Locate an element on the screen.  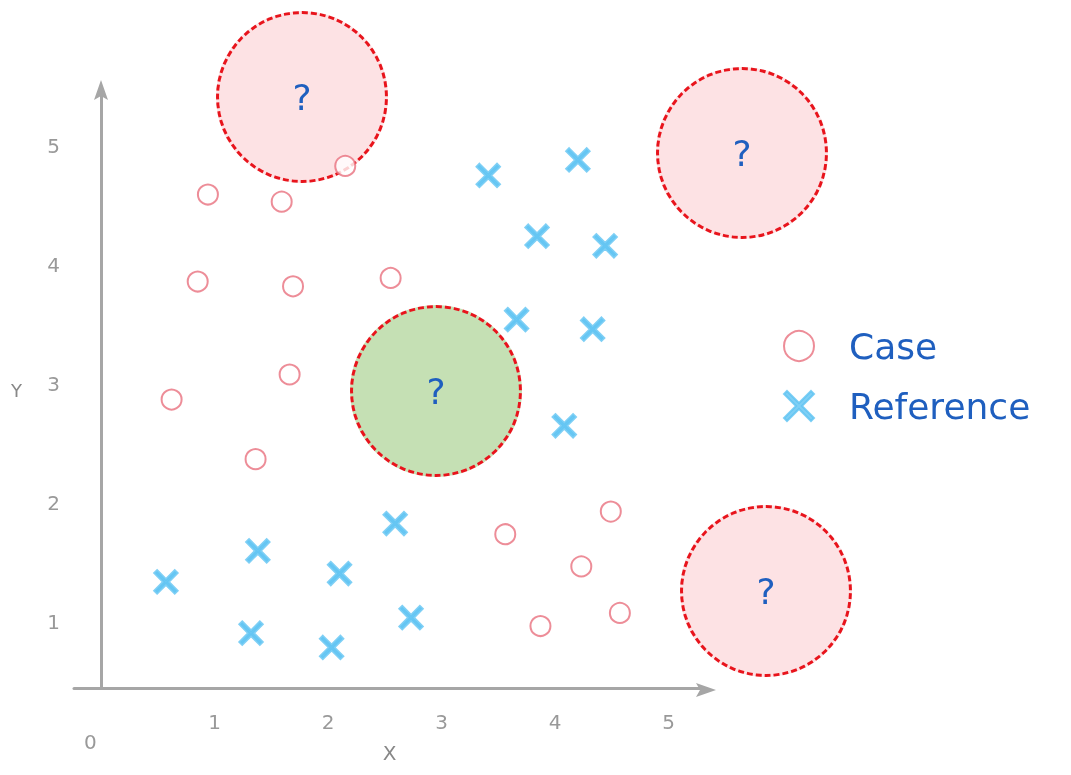
y-axis-title: Y is located at coordinates (16, 390).